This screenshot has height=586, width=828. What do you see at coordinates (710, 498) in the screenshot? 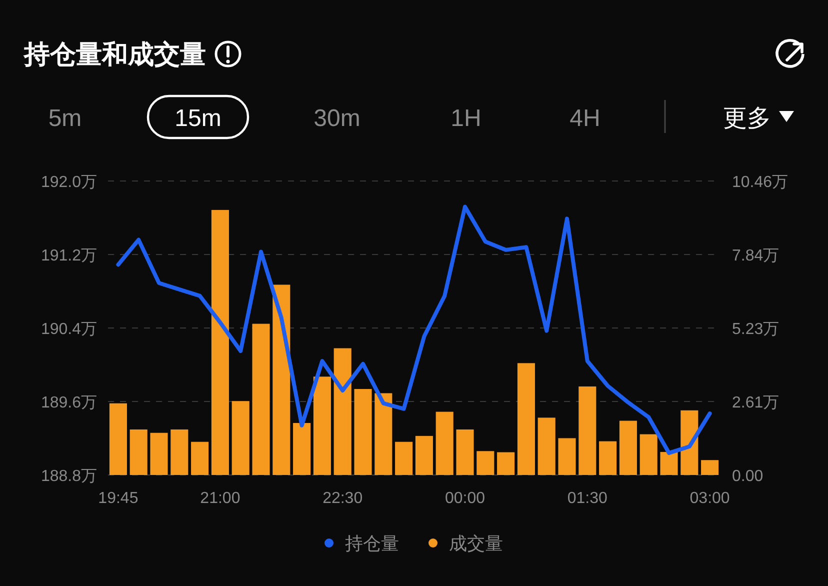
I see `x-tick-label: 03:00` at bounding box center [710, 498].